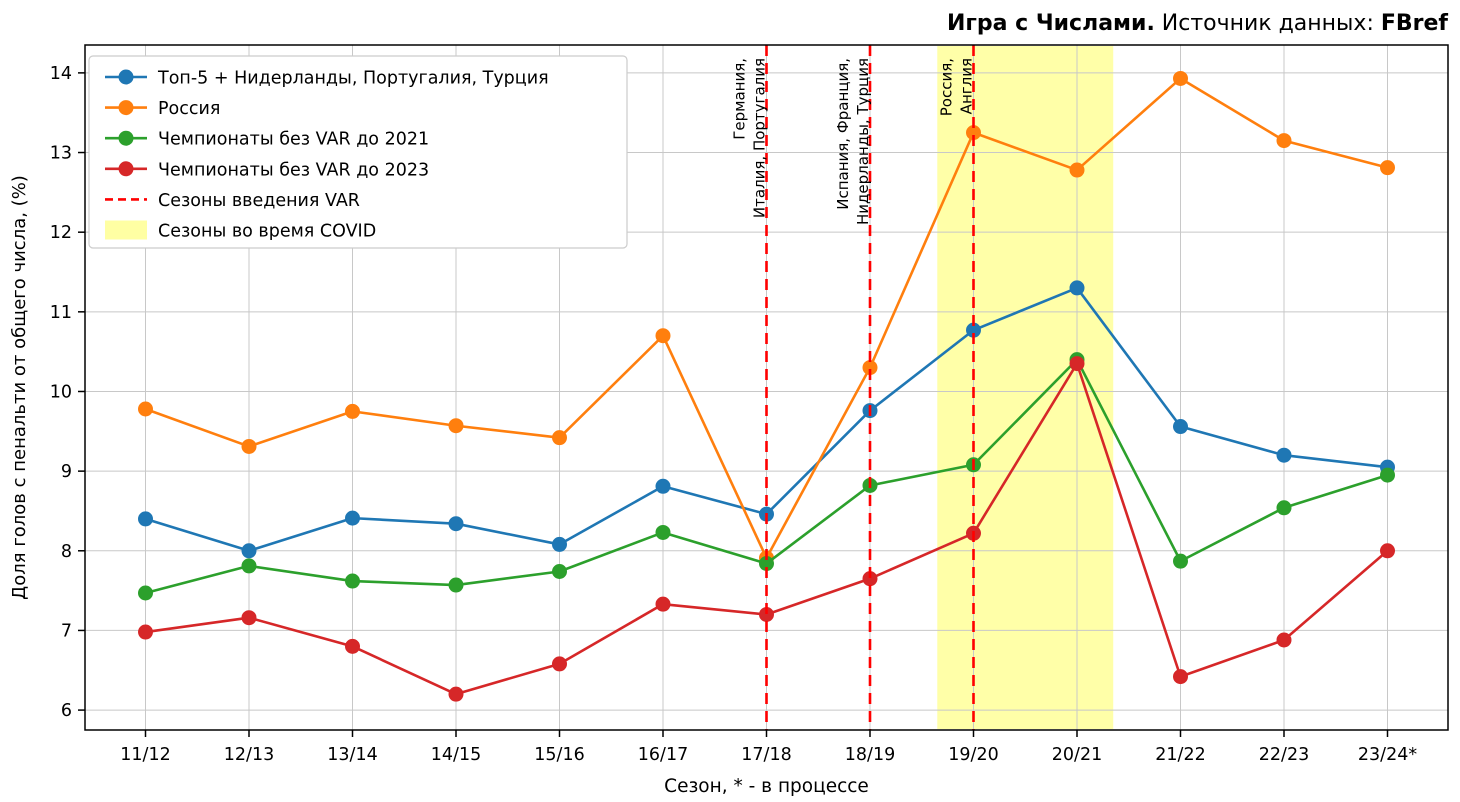 This screenshot has width=1460, height=802. Describe the element at coordinates (456, 755) in the screenshot. I see `x-tick-label: 14/15` at that location.